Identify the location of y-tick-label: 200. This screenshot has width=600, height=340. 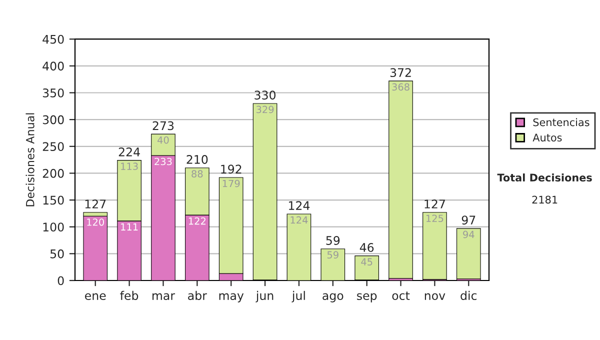
(53, 173).